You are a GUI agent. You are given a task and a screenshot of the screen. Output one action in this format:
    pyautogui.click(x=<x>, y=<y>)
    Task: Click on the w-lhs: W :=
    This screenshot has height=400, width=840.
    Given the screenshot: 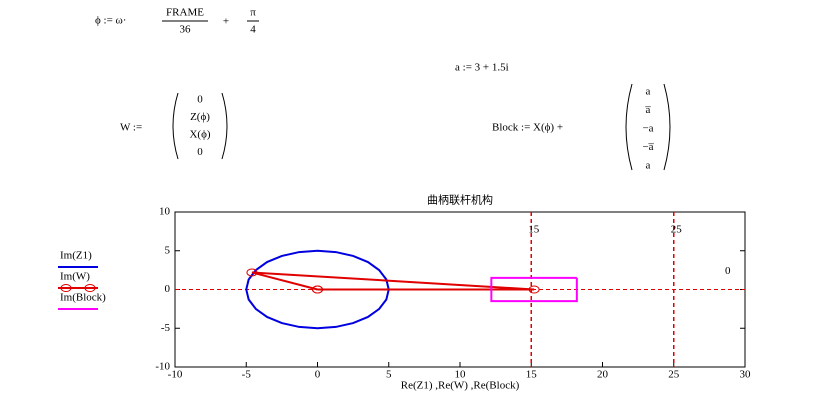 What is the action you would take?
    pyautogui.click(x=131, y=128)
    